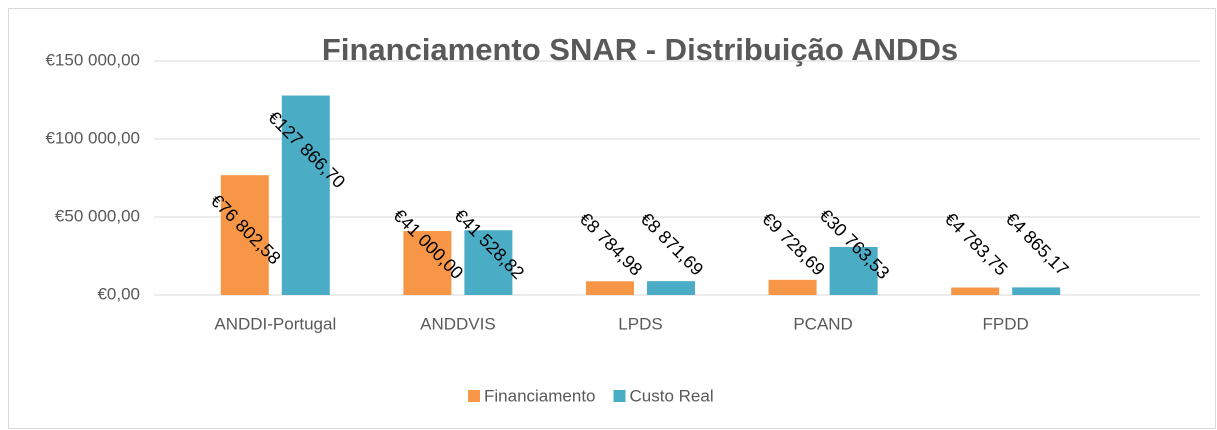  Describe the element at coordinates (640, 323) in the screenshot. I see `x-tick-label: LPDS` at that location.